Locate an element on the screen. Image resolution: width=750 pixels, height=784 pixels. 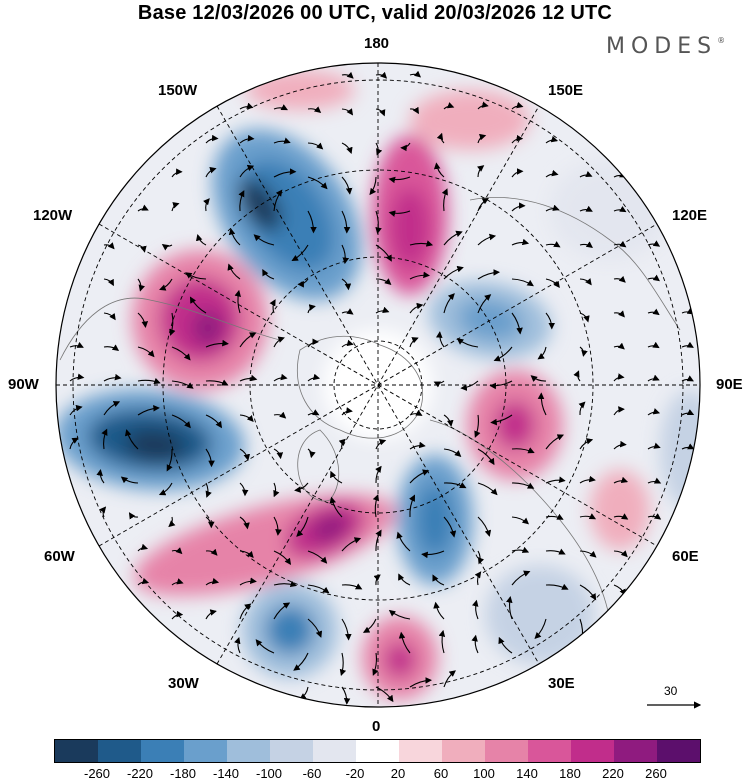
colorbar-tick-label: 100 is located at coordinates (484, 773).